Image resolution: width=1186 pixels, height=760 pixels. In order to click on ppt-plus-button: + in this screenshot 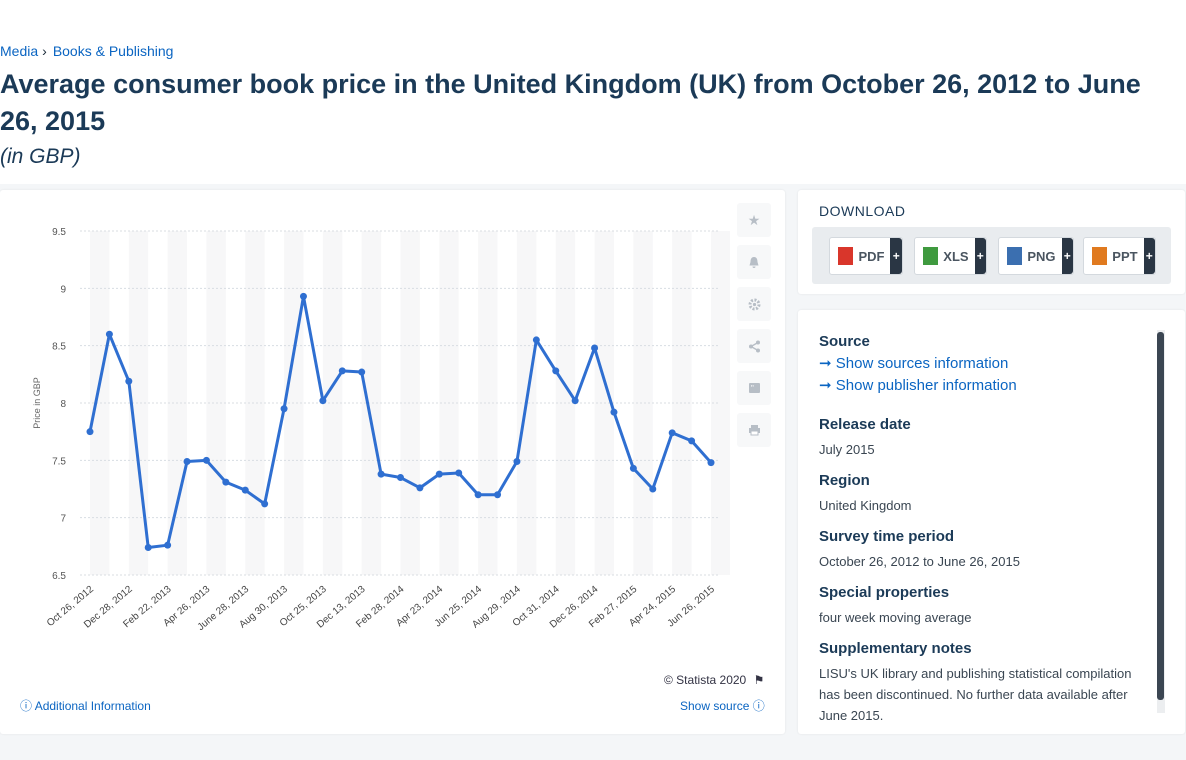, I will do `click(1149, 256)`.